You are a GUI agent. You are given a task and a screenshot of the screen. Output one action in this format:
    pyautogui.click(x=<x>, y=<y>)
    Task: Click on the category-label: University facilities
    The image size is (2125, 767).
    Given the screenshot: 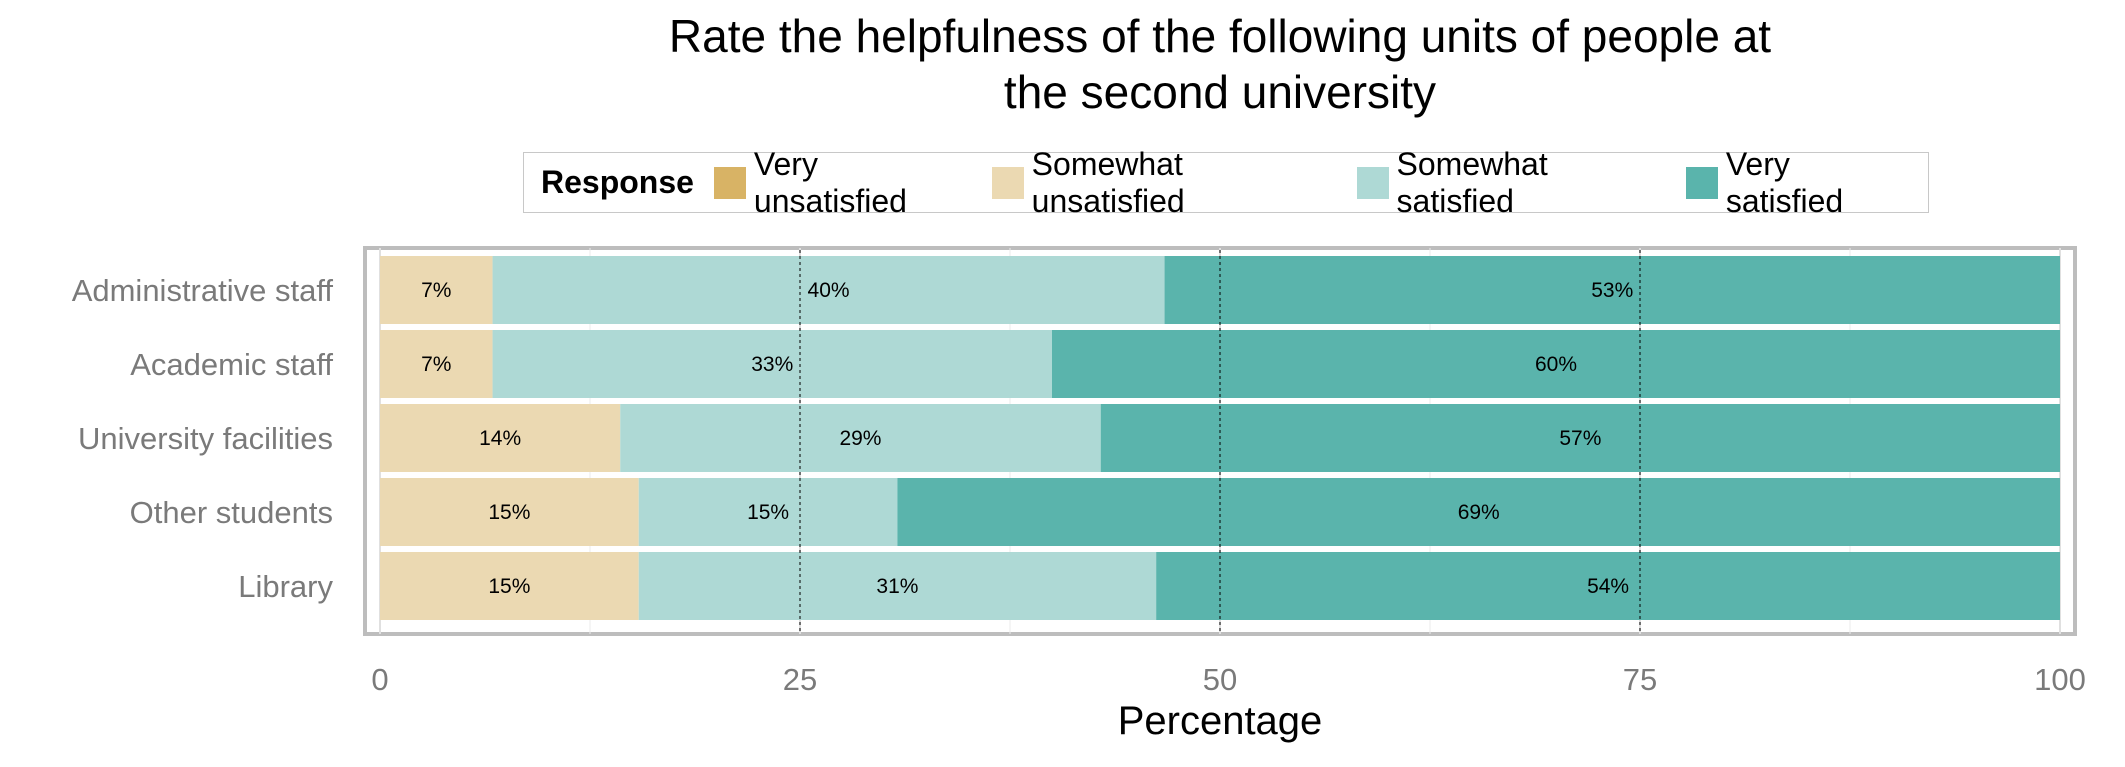 What is the action you would take?
    pyautogui.click(x=205, y=438)
    